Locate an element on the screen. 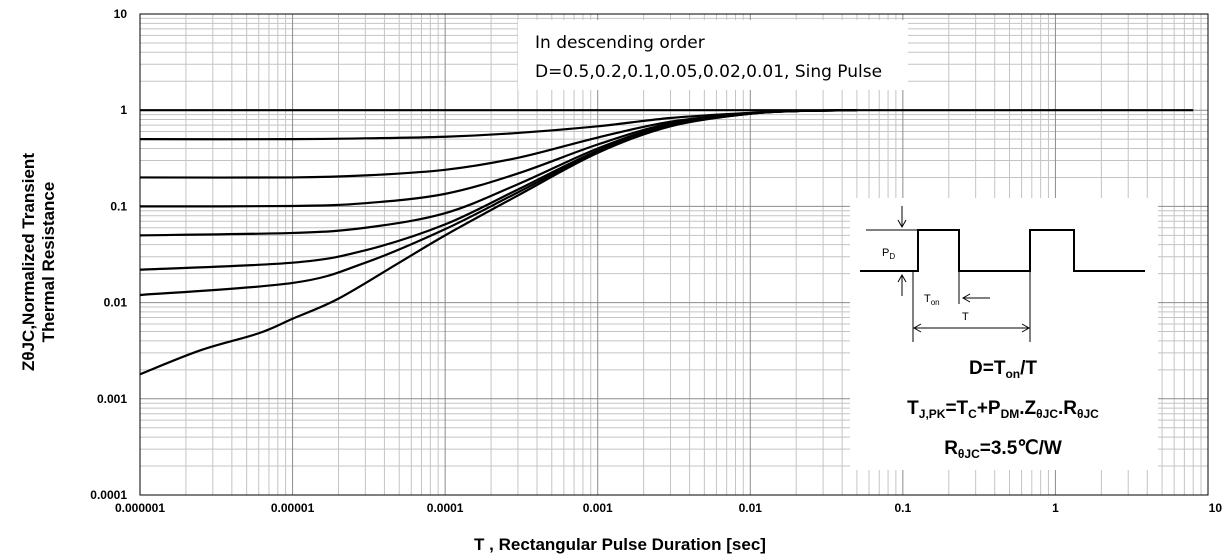  y-axis-title-line1: ZθJC,Normalized Transient is located at coordinates (28, 262).